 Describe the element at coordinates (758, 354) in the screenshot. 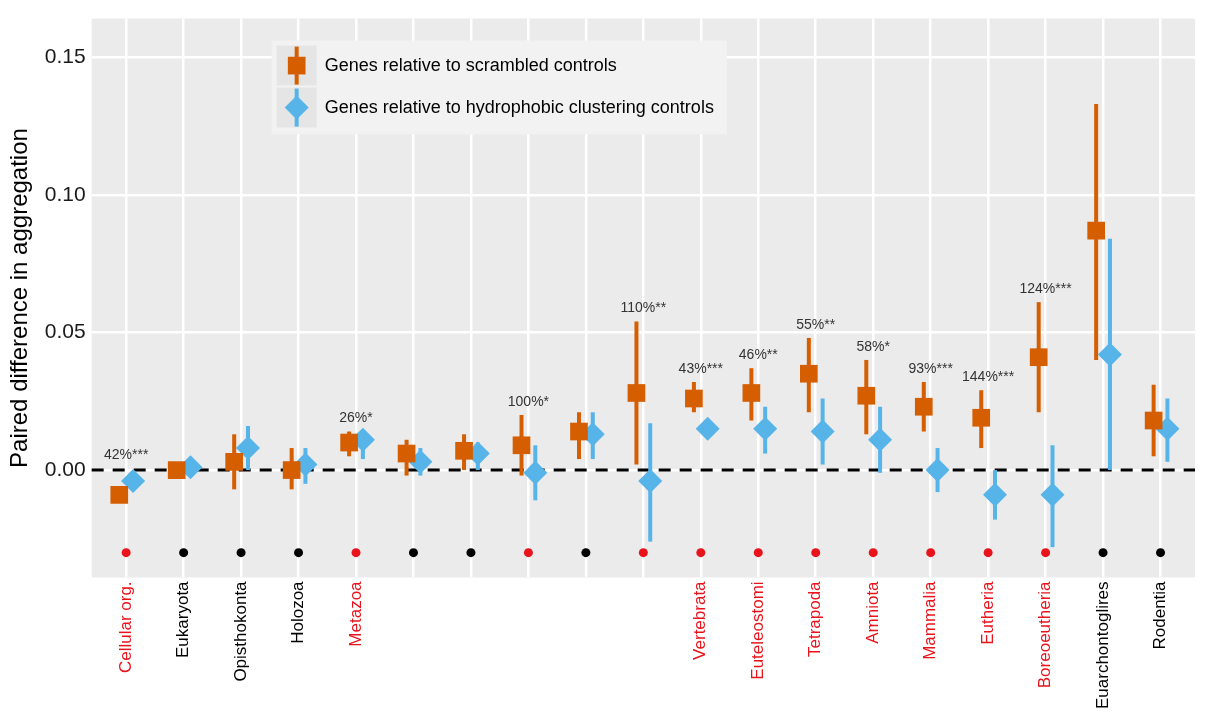

I see `annotation: 46%**` at that location.